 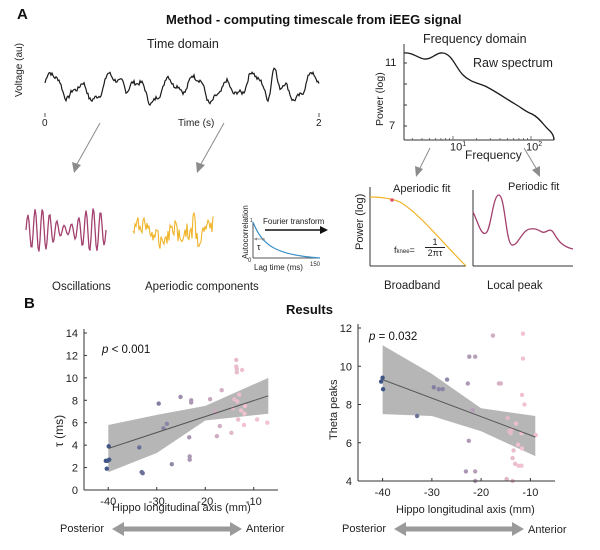 I want to click on chart1-x-tick-label: -30, so click(x=157, y=502).